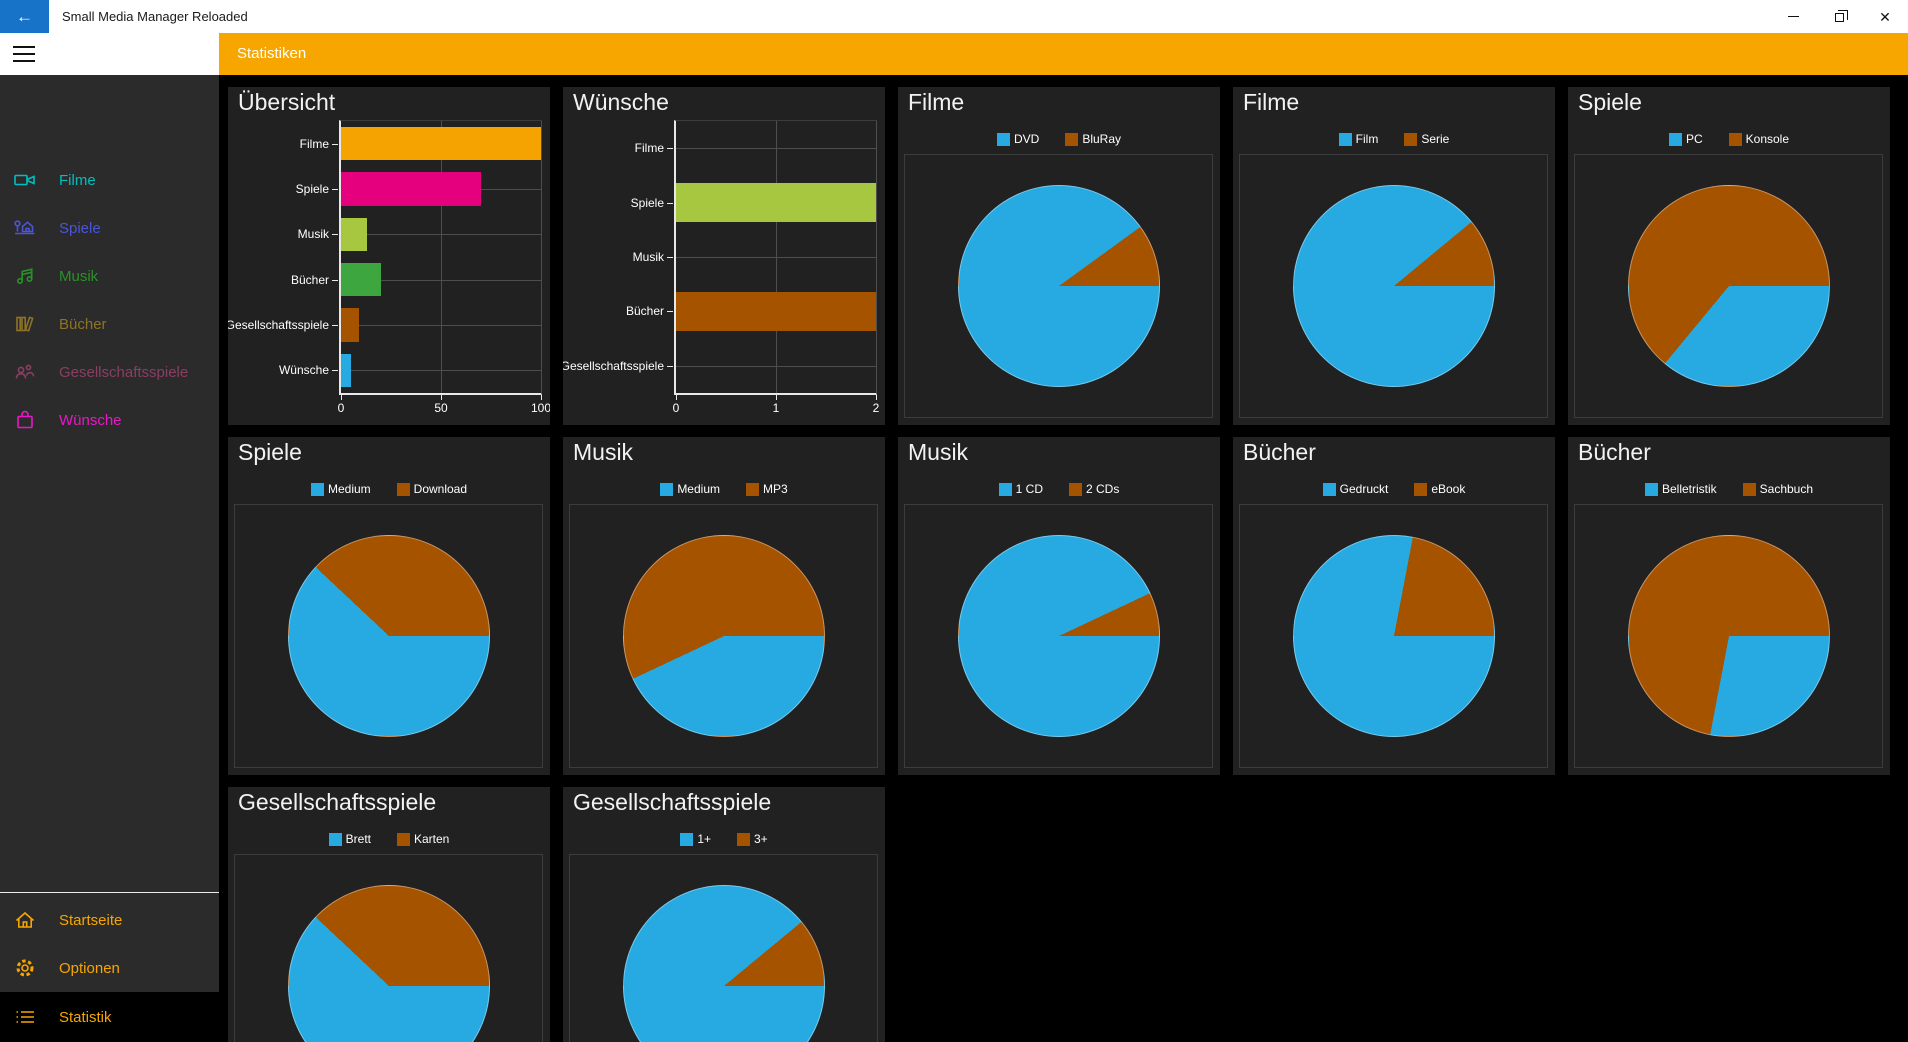 The image size is (1908, 1042). What do you see at coordinates (109, 324) in the screenshot?
I see `sidebar-item-buecher: Bücher` at bounding box center [109, 324].